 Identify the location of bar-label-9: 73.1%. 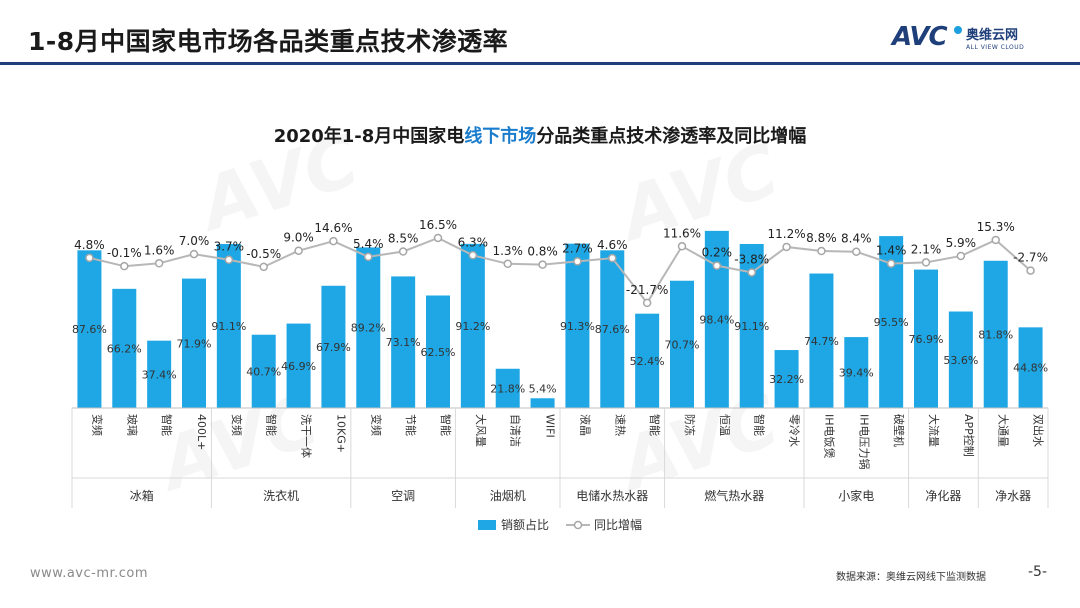
(403, 342).